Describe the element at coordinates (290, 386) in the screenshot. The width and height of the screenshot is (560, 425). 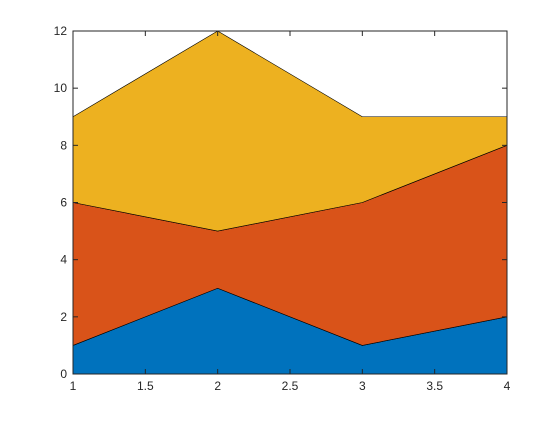
I see `x-tick-label: 2.5` at that location.